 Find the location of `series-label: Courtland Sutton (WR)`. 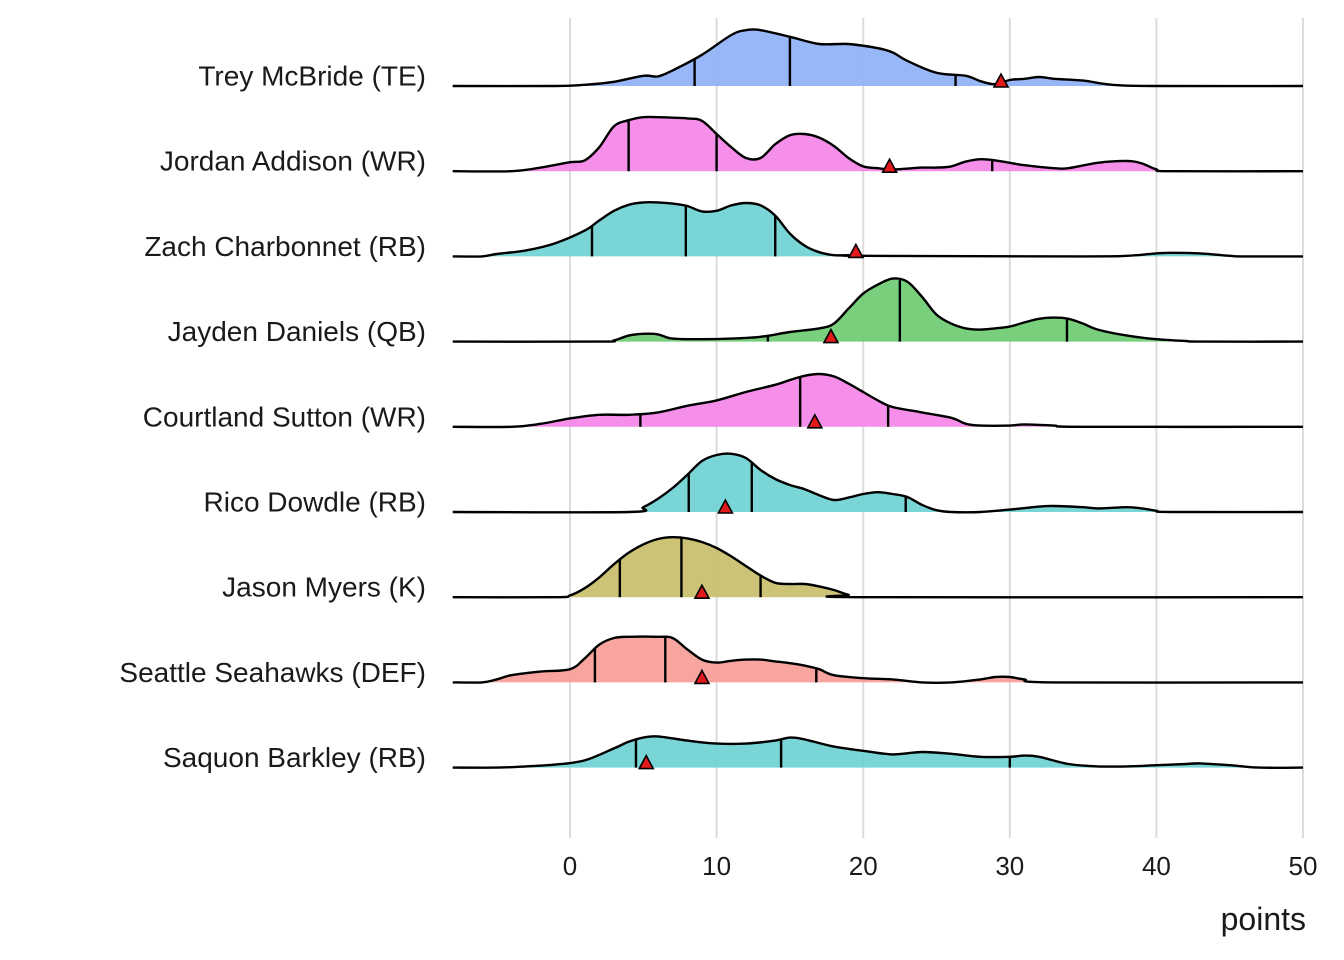

series-label: Courtland Sutton (WR) is located at coordinates (284, 416).